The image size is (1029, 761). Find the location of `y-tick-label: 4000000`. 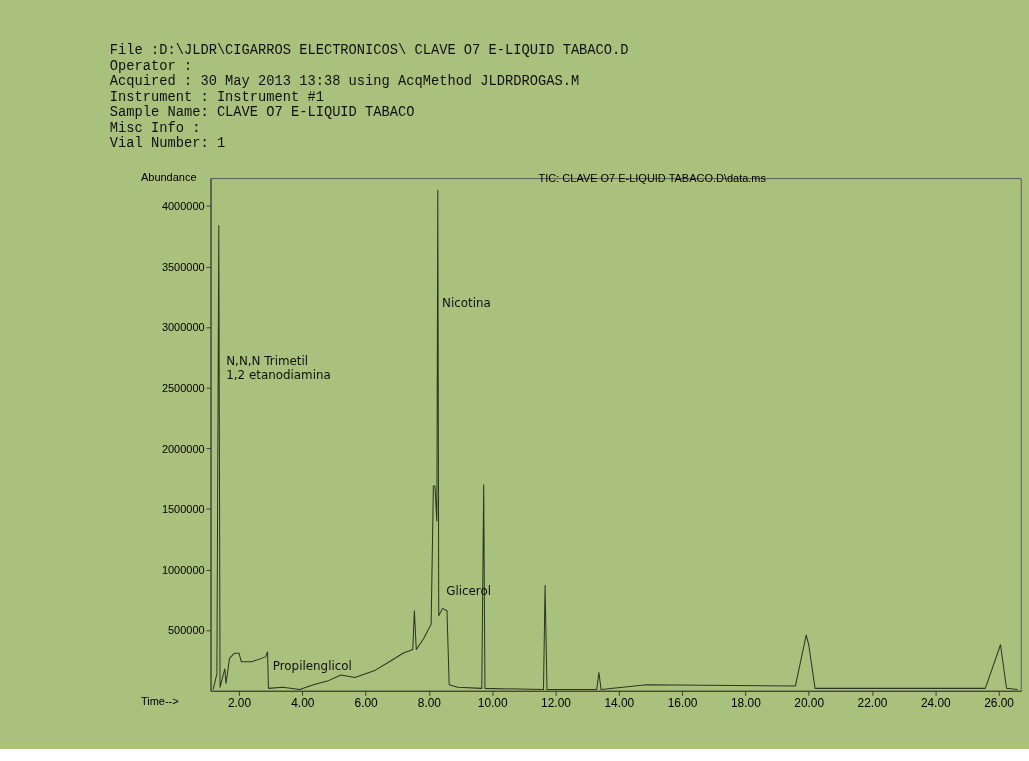

y-tick-label: 4000000 is located at coordinates (183, 206).